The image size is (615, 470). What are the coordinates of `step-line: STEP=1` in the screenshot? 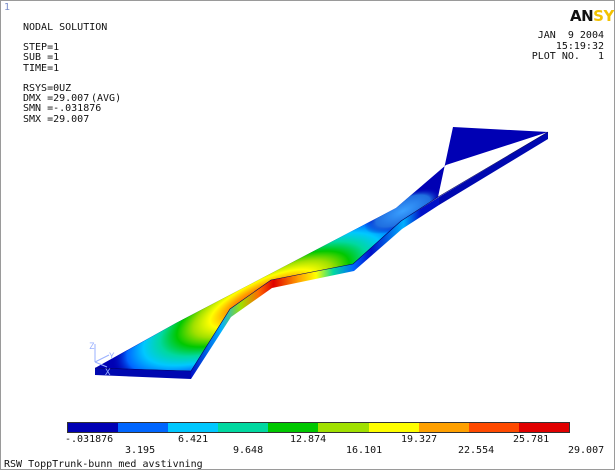 It's located at (41, 48).